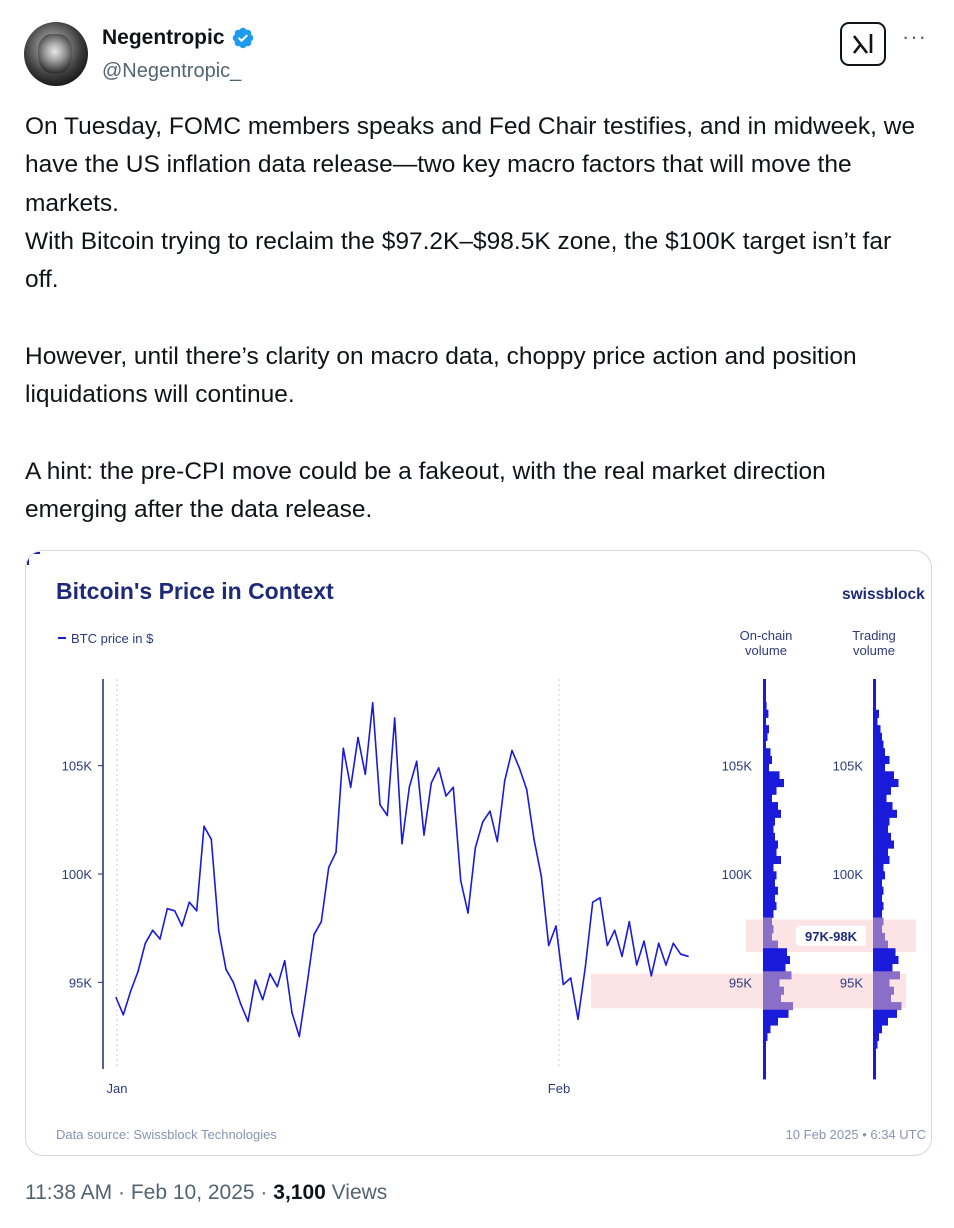 The image size is (954, 1228). I want to click on author-handle: @Negentropic_, so click(172, 71).